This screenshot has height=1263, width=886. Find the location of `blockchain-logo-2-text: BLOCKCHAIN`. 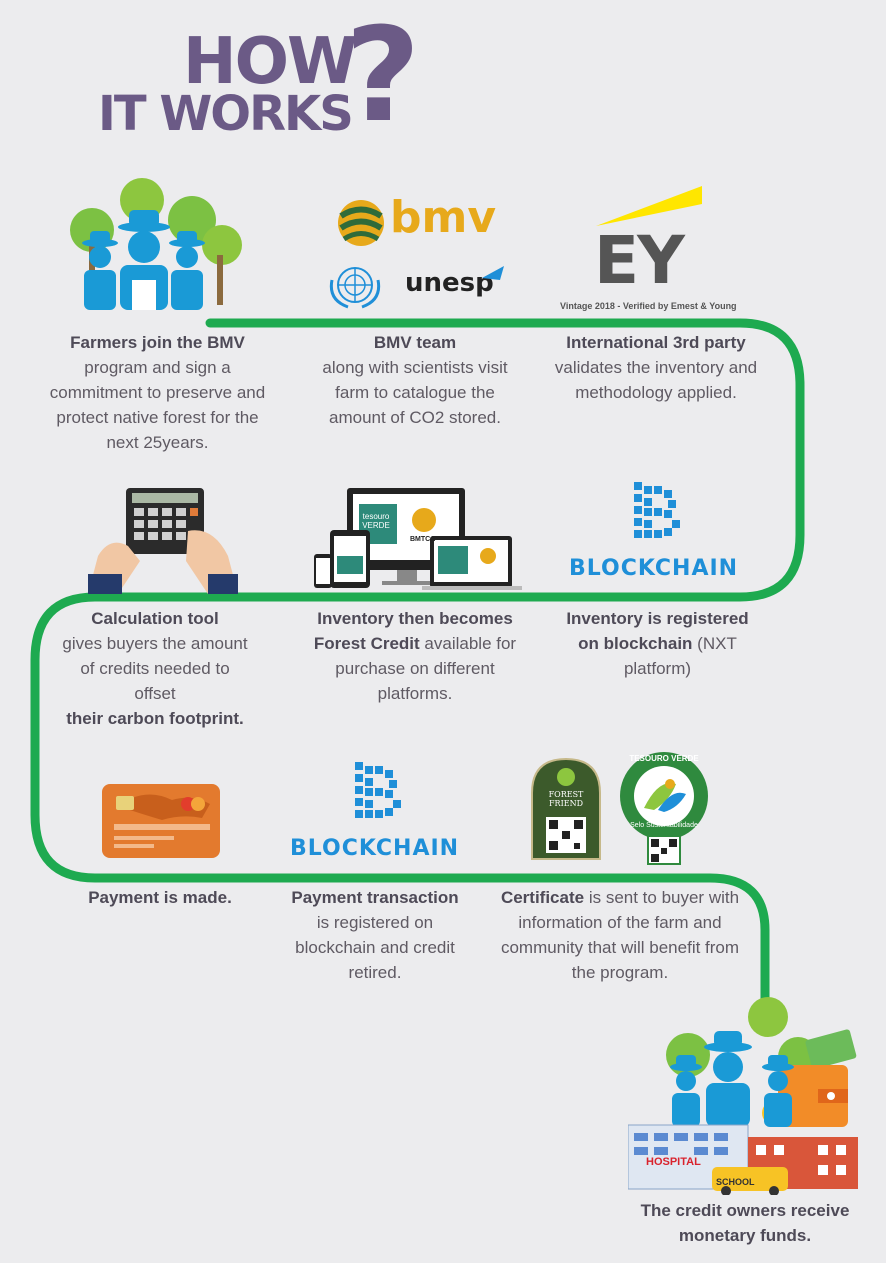

blockchain-logo-2-text: BLOCKCHAIN is located at coordinates (375, 848).